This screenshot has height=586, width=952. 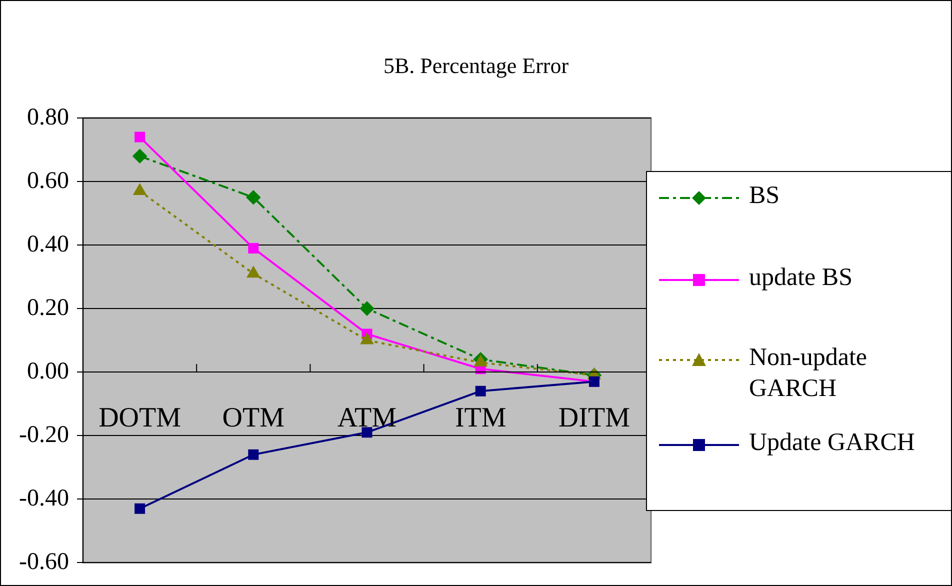 What do you see at coordinates (832, 443) in the screenshot?
I see `legend-label: Update GARCH` at bounding box center [832, 443].